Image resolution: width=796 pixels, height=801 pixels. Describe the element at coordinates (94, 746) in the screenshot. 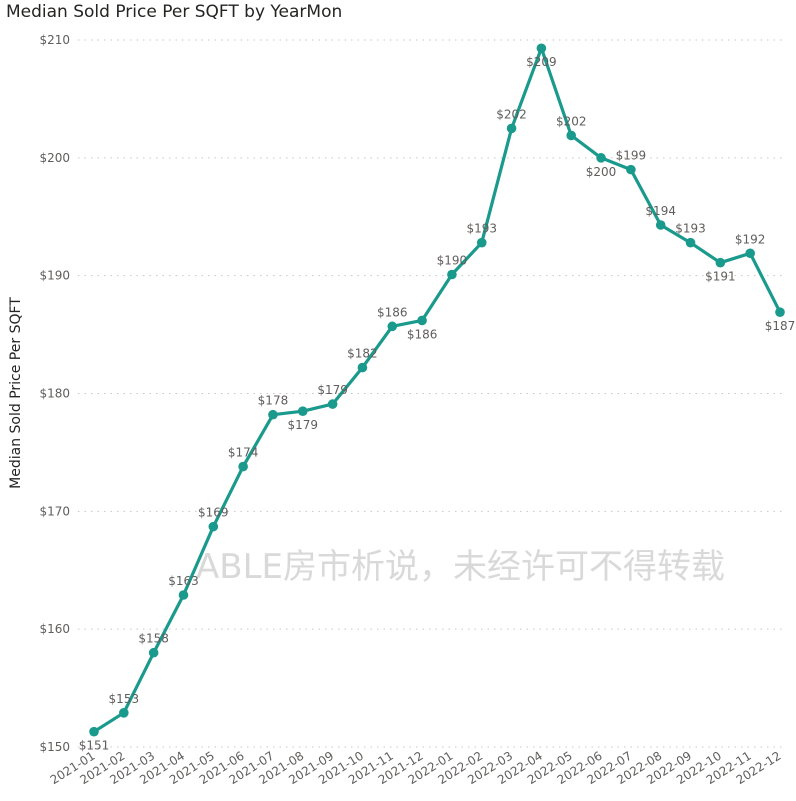

I see `data-label: $151` at that location.